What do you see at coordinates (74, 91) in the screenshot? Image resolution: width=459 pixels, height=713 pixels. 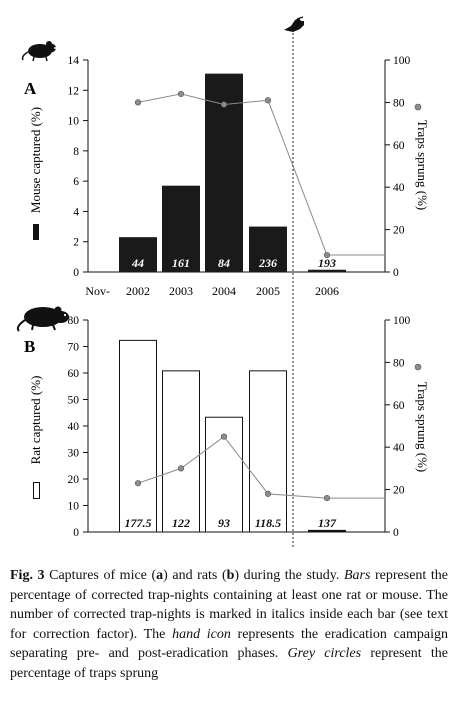 I see `y-tick-label-a: 12` at bounding box center [74, 91].